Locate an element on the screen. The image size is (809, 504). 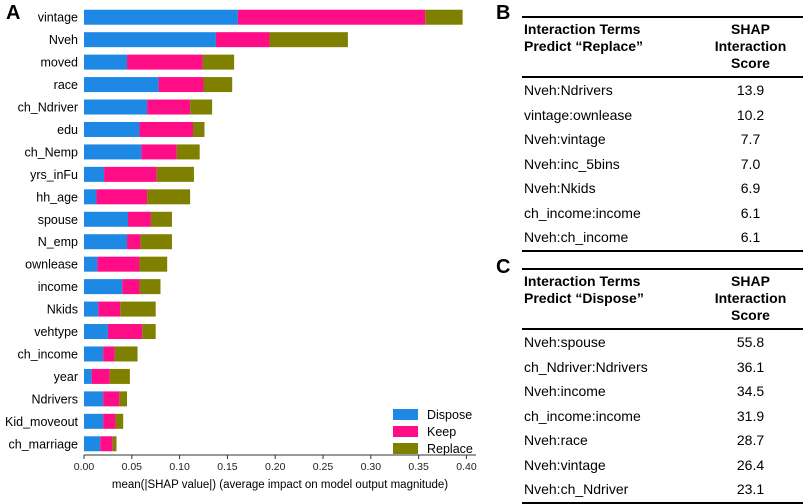
interaction-term-cell: Nveh:income is located at coordinates (565, 391).